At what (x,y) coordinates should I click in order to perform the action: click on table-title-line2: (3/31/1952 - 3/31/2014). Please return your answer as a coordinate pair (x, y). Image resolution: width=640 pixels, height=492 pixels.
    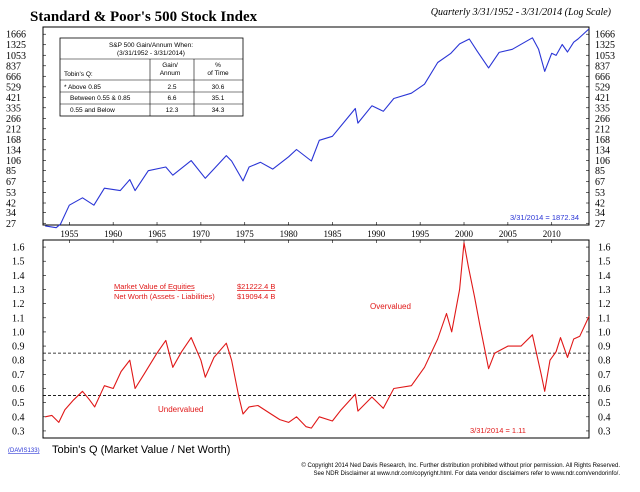
    Looking at the image, I should click on (151, 53).